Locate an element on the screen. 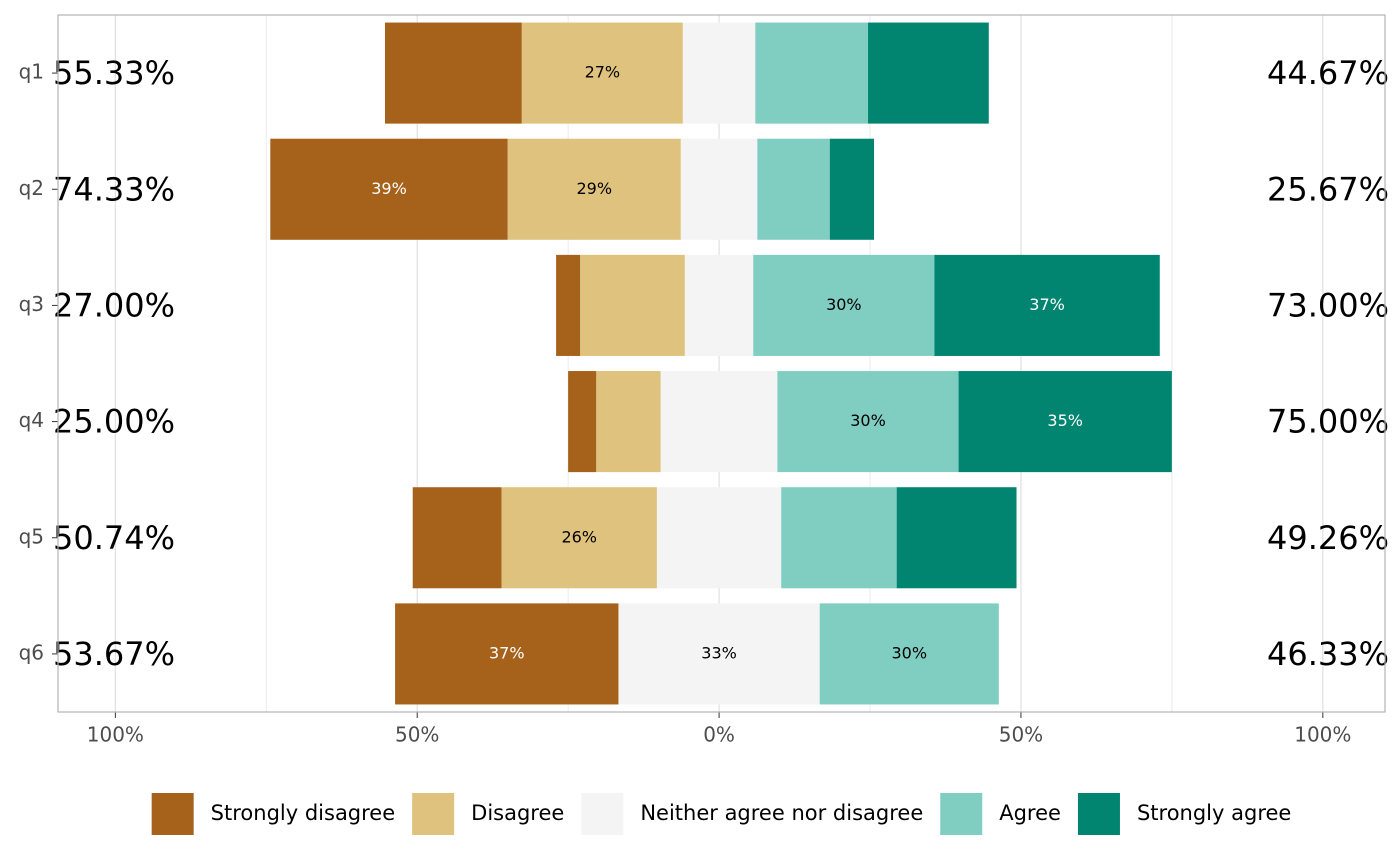  value-label: 26% is located at coordinates (579, 536).